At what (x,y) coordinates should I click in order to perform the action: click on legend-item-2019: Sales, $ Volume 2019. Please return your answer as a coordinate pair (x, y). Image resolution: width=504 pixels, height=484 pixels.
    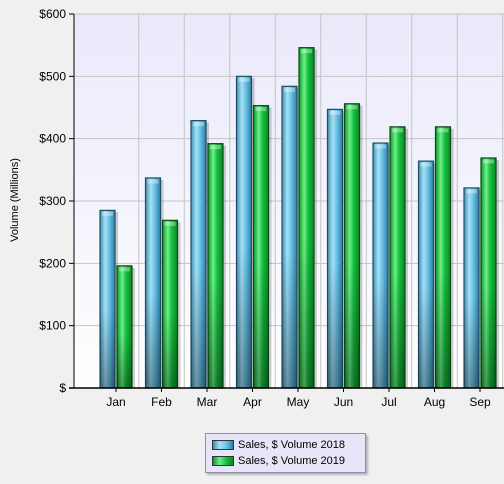
    Looking at the image, I should click on (285, 461).